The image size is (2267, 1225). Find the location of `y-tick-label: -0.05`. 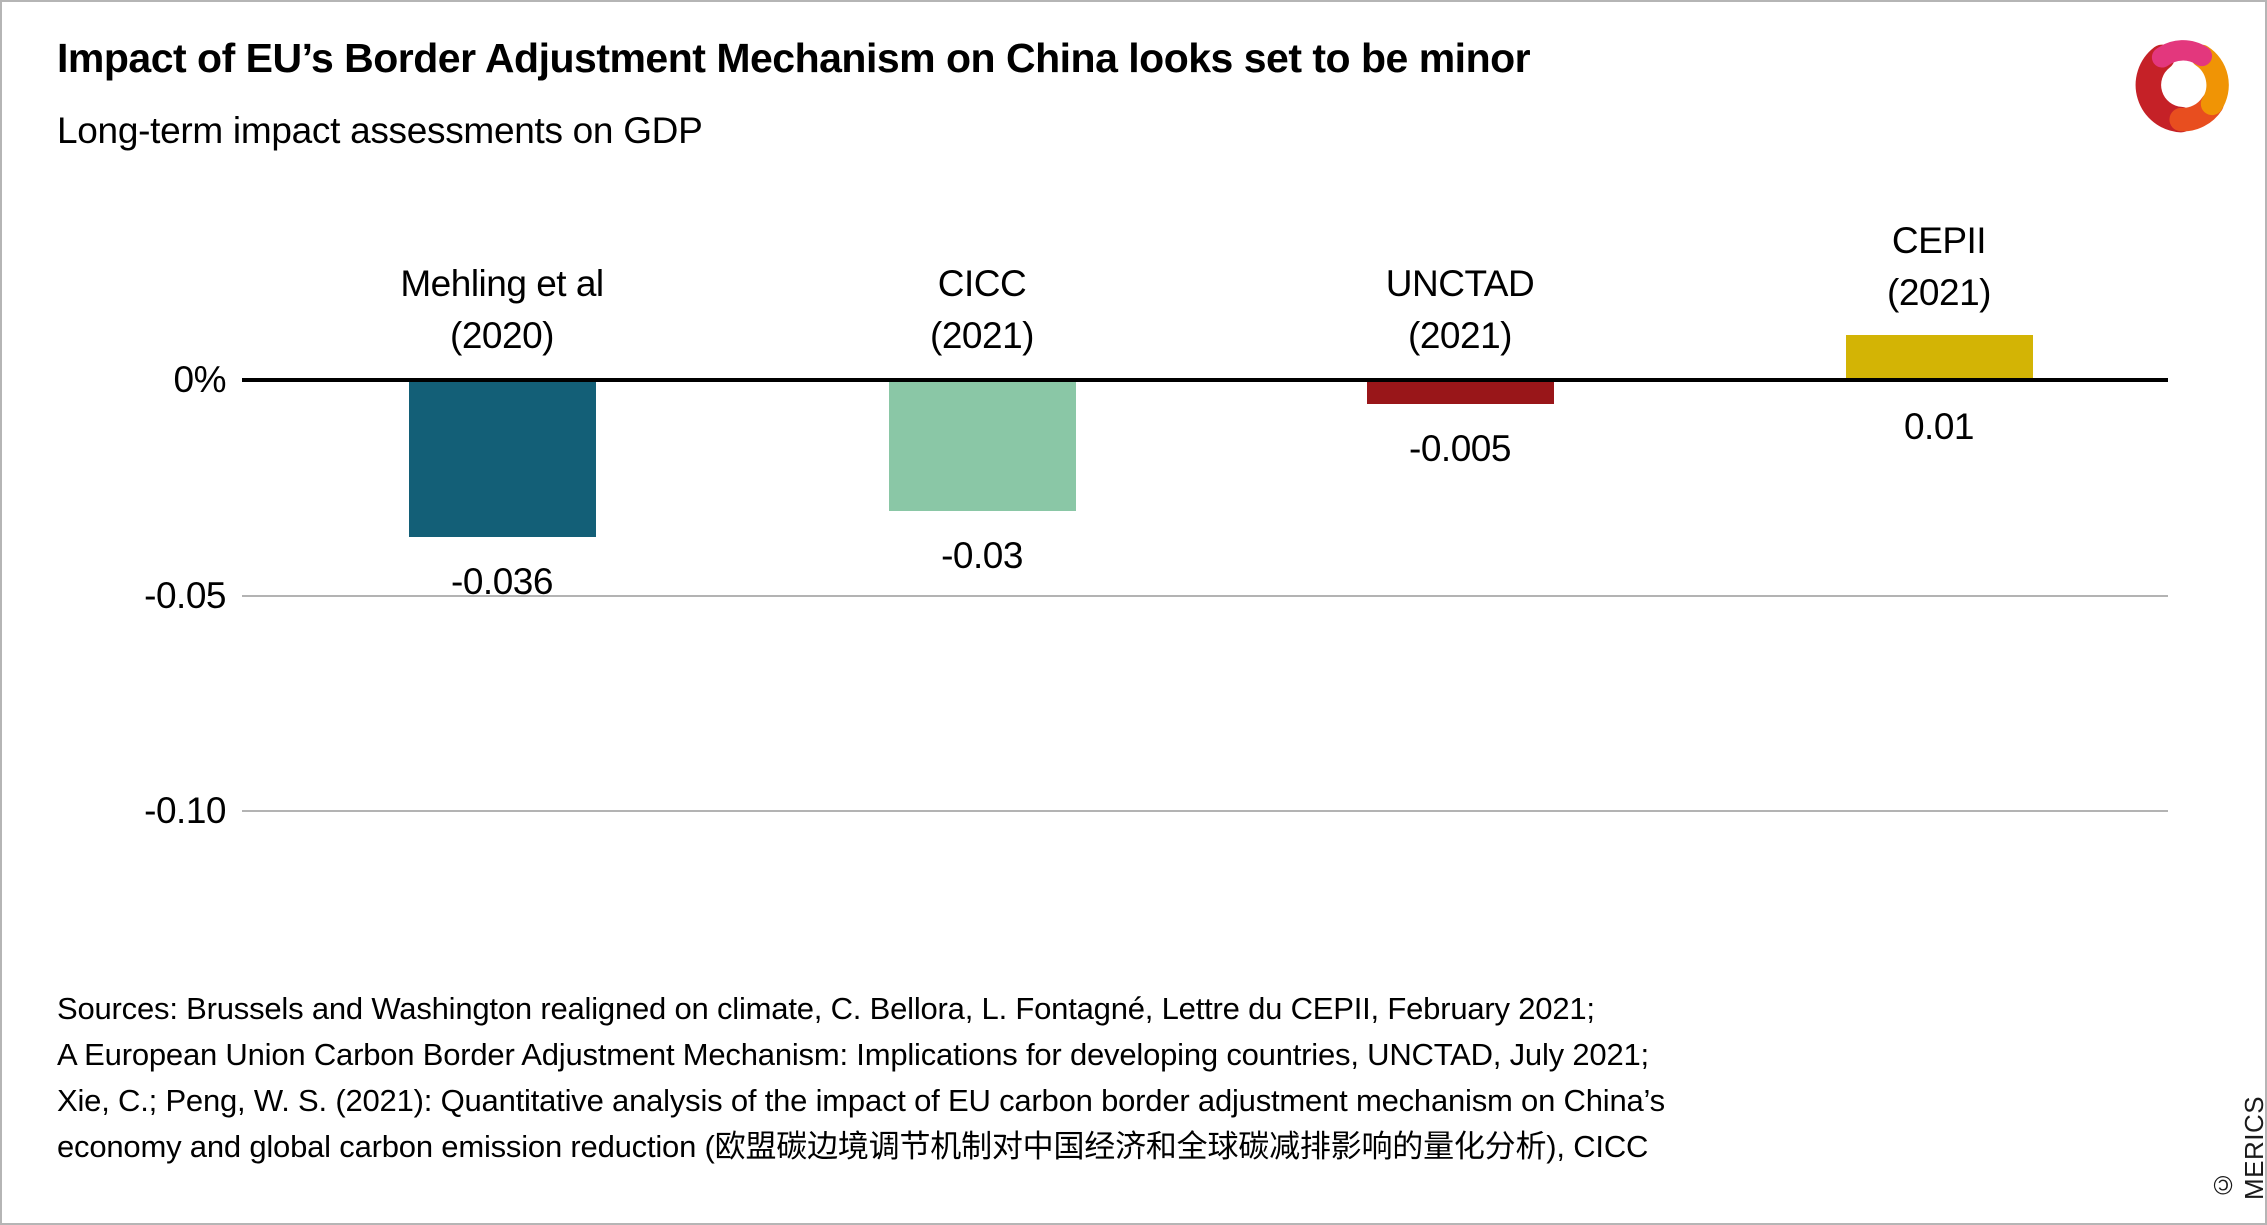

y-tick-label: -0.05 is located at coordinates (185, 595).